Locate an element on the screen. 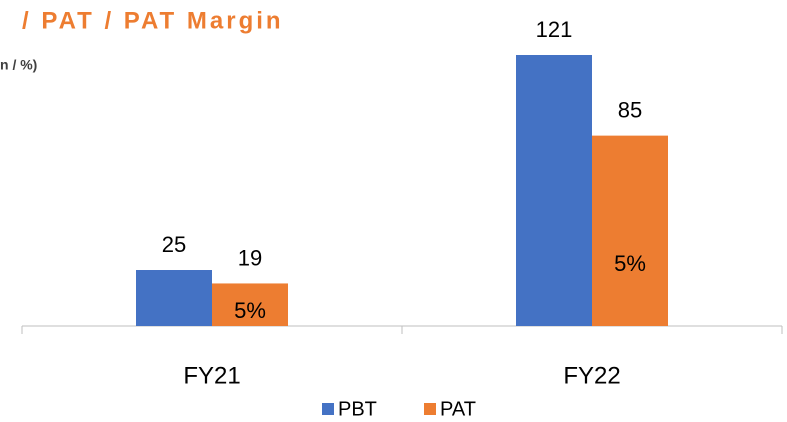  chart-title: / PAT / PAT Margin is located at coordinates (153, 20).